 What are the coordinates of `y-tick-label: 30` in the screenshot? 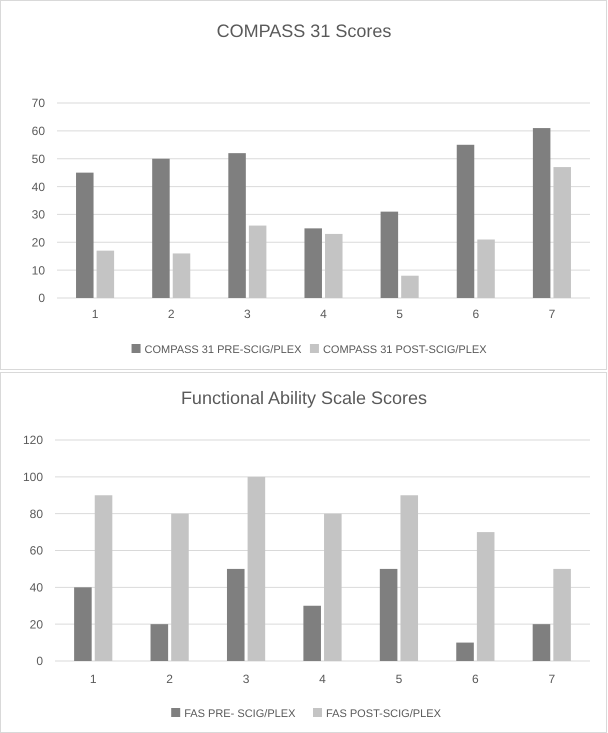 It's located at (39, 215).